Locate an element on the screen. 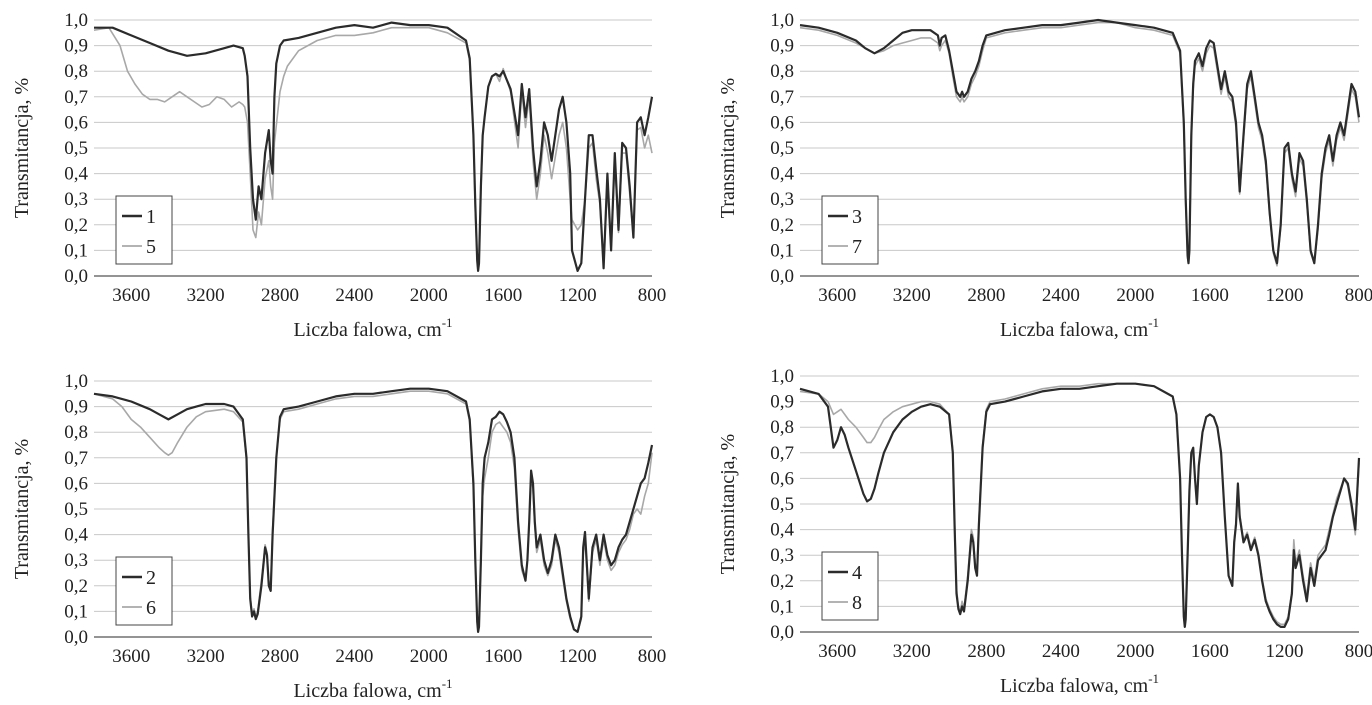 Image resolution: width=1372 pixels, height=705 pixels. legend-label-5: 5 is located at coordinates (151, 247).